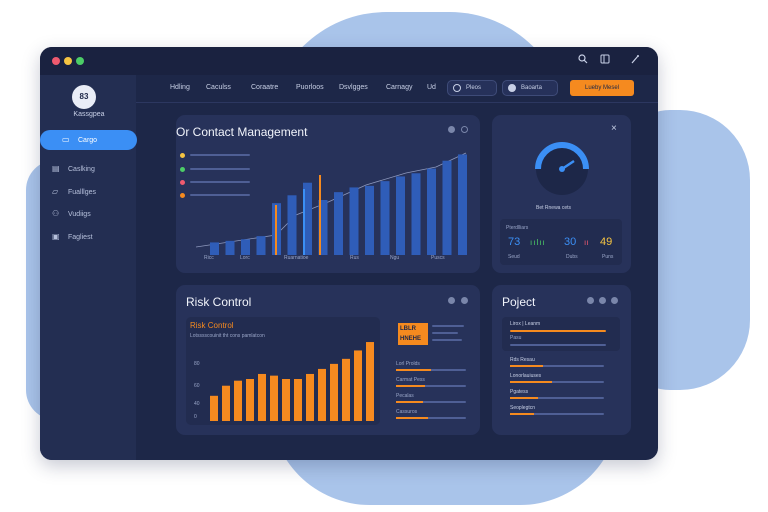 The height and width of the screenshot is (512, 768). I want to click on image-icon: ▣, so click(56, 236).